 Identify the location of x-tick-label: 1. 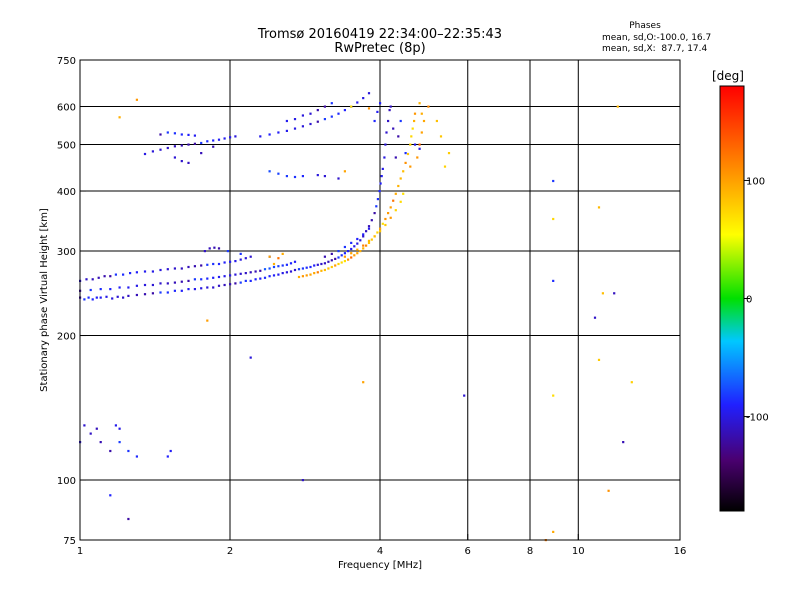
(80, 551).